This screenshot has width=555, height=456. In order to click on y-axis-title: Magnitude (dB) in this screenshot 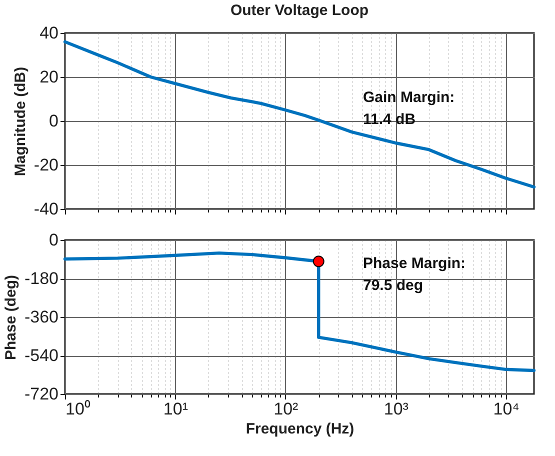, I will do `click(20, 121)`.